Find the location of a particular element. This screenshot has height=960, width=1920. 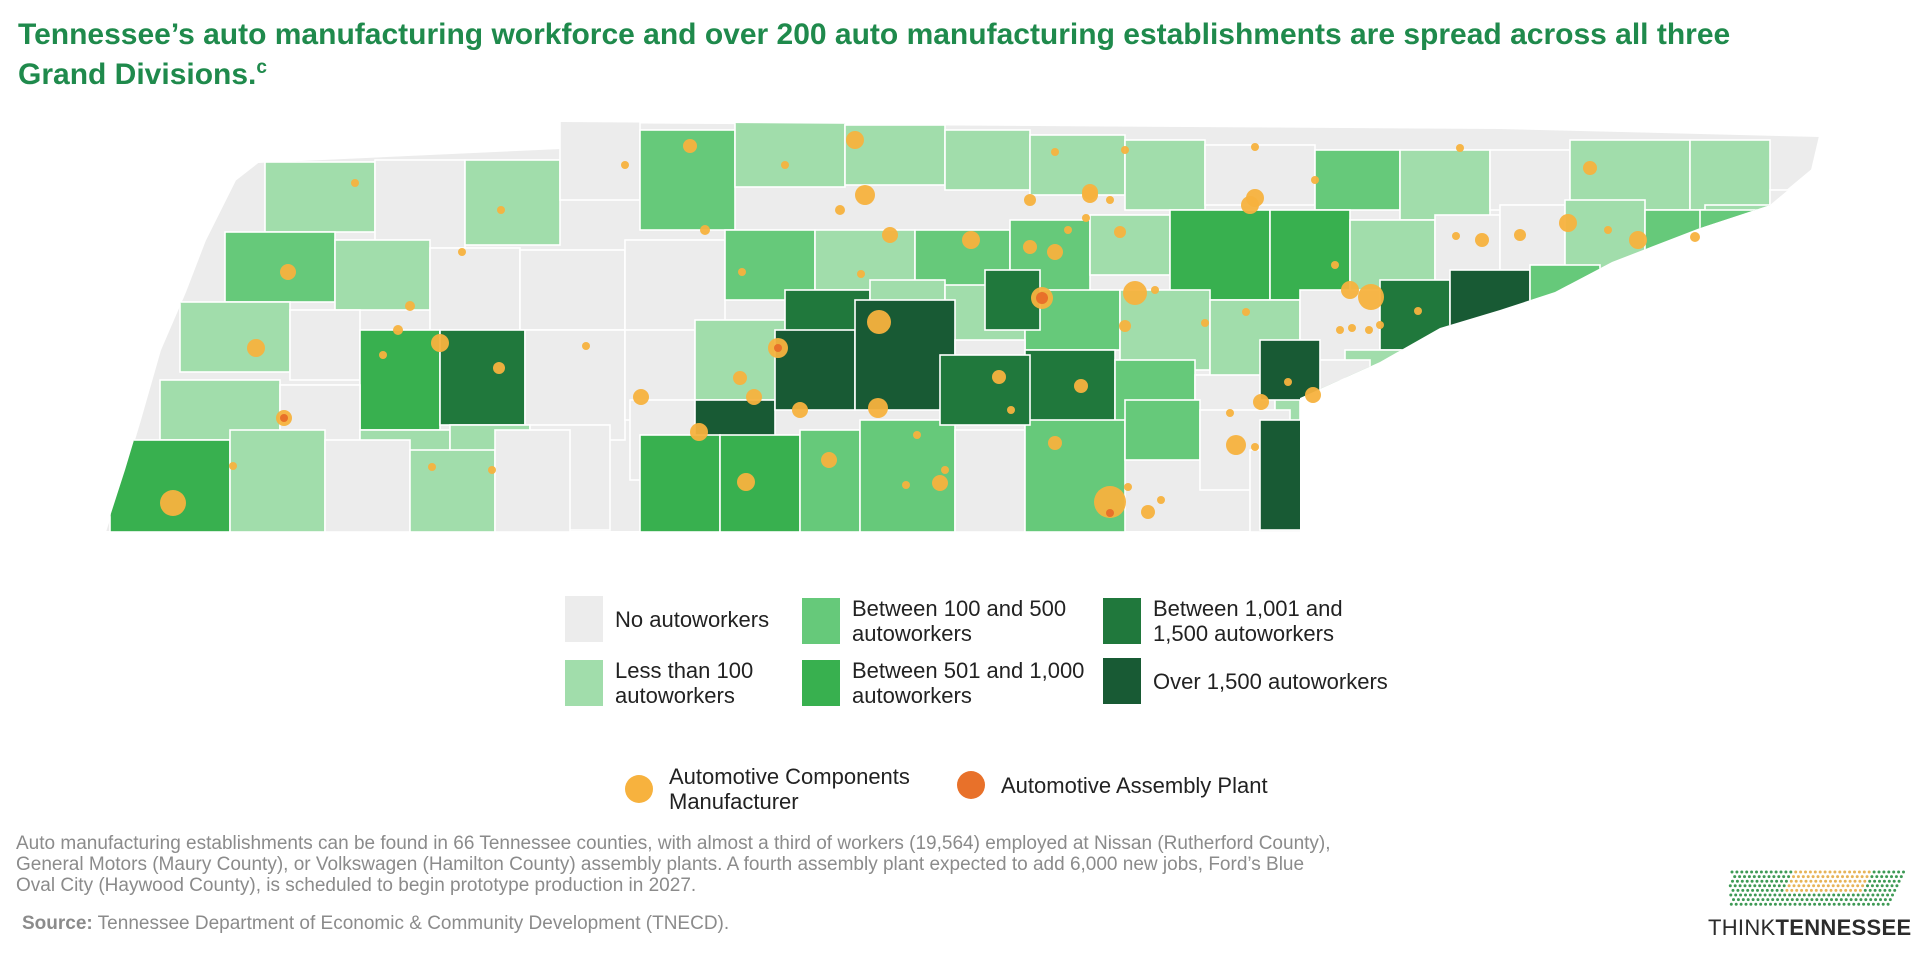

legend-item-100-500: Between 100 and 500 autoworkers is located at coordinates (949, 621).